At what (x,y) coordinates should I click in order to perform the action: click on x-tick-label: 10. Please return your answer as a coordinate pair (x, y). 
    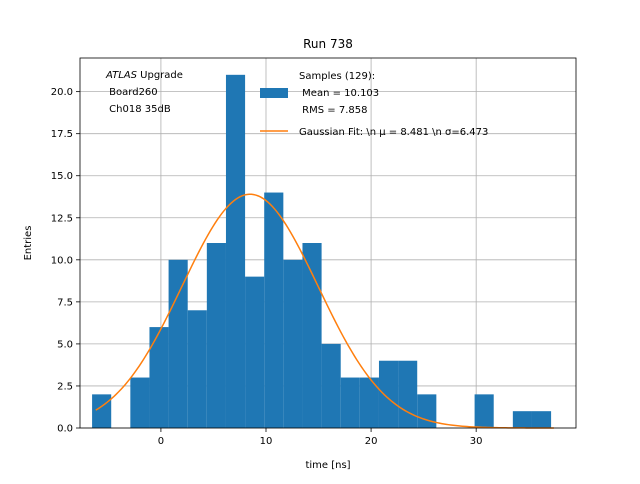
    Looking at the image, I should click on (266, 441).